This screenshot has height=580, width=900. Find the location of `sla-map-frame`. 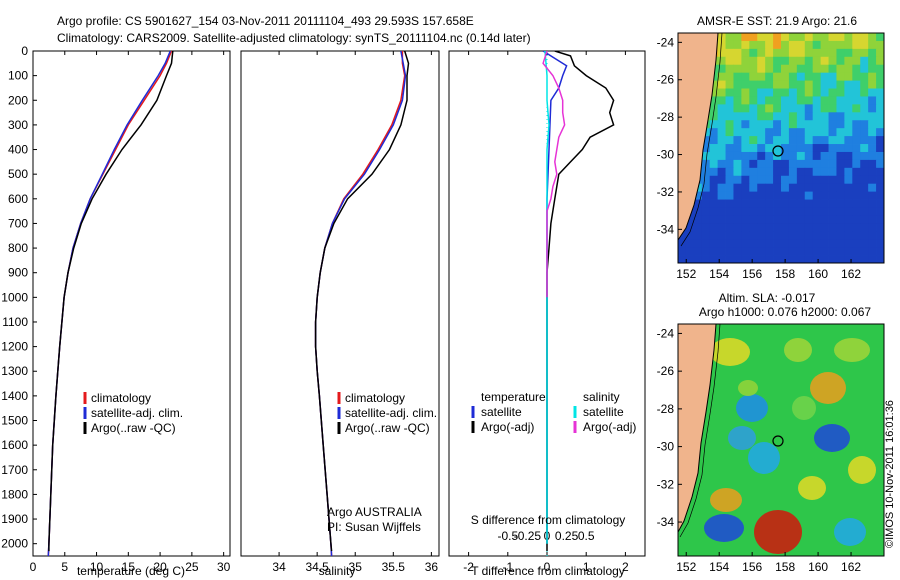

sla-map-frame is located at coordinates (781, 440).